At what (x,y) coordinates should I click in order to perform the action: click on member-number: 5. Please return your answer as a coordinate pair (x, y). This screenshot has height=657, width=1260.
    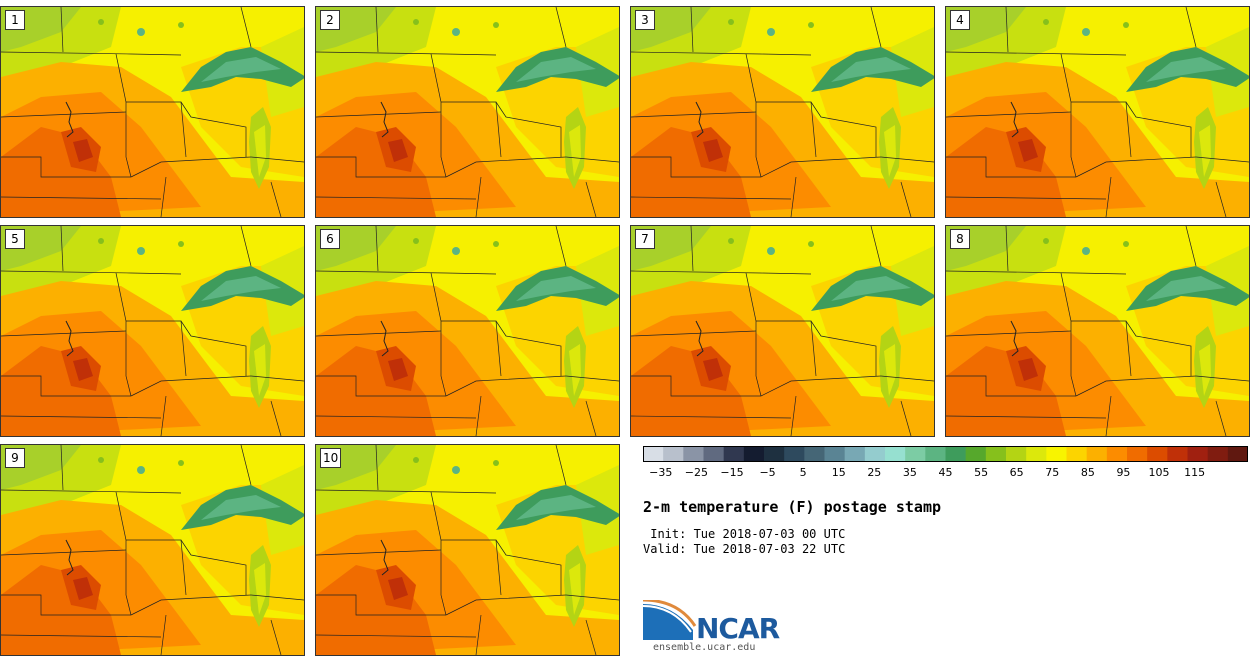
    Looking at the image, I should click on (15, 239).